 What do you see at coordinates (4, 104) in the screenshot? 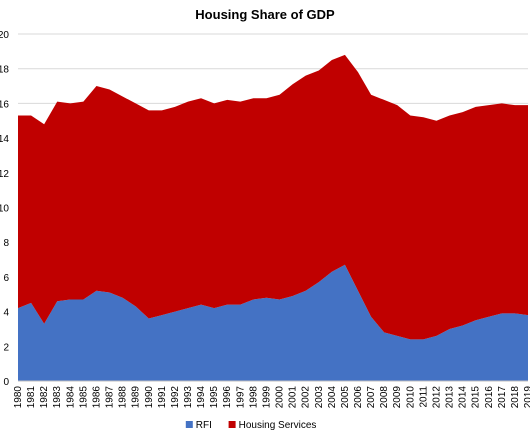
I see `y-tick-label: 16` at bounding box center [4, 104].